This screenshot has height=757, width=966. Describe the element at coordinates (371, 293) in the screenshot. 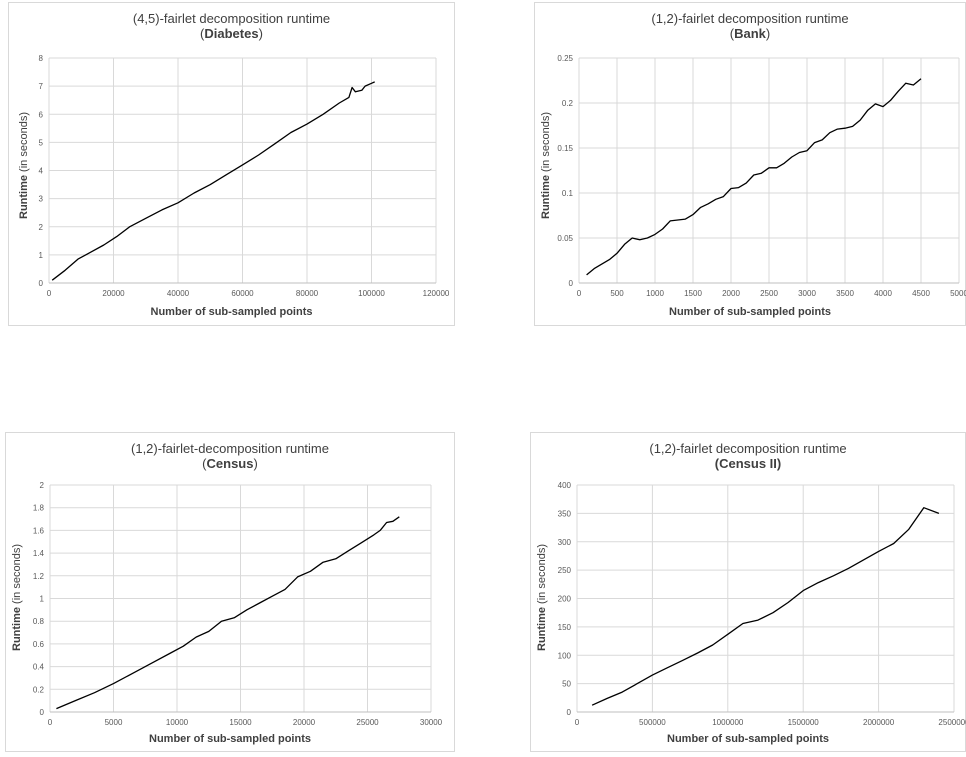

I see `x-tick-label: 100000` at that location.